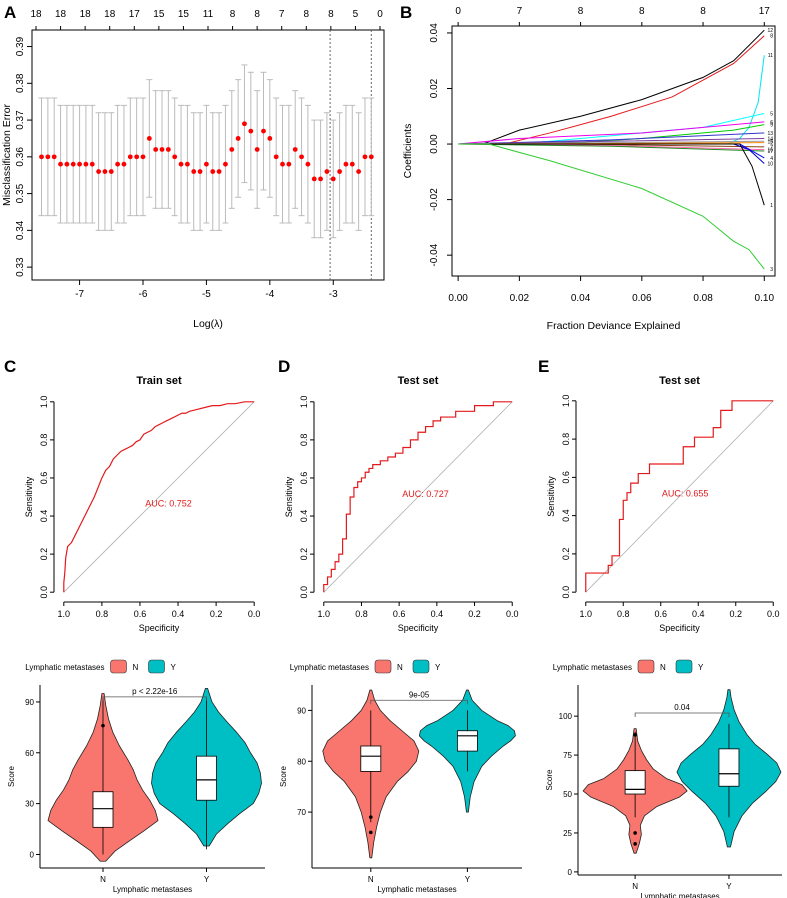 Image resolution: width=787 pixels, height=898 pixels. What do you see at coordinates (770, 152) in the screenshot?
I see `coef-path-label: 17` at bounding box center [770, 152].